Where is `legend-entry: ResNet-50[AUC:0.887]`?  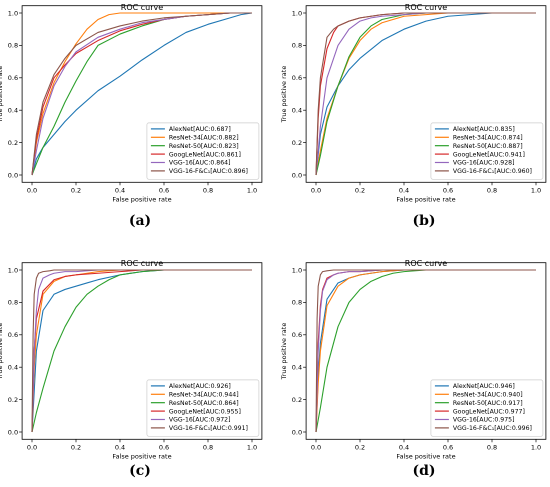
legend-entry: ResNet-50[AUC:0.887] is located at coordinates (488, 146).